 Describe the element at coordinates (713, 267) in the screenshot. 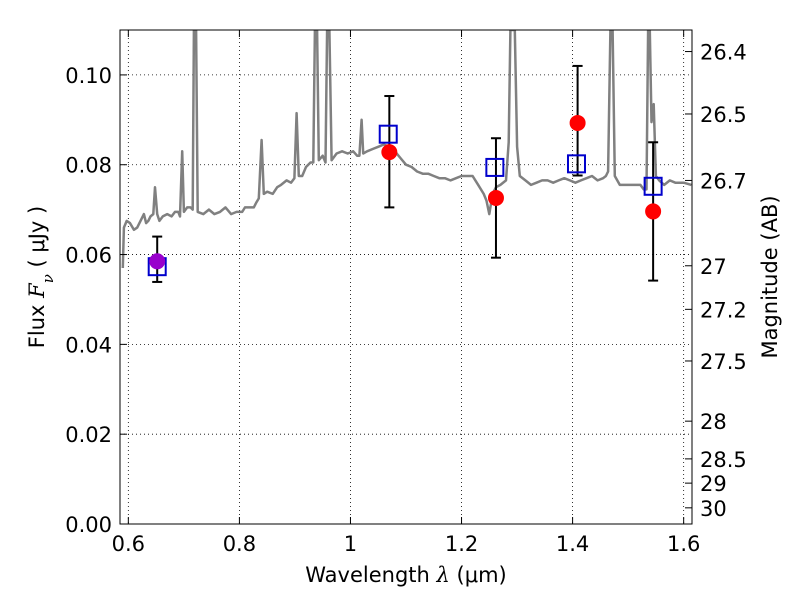

I see `y2-tick-label: 27` at that location.